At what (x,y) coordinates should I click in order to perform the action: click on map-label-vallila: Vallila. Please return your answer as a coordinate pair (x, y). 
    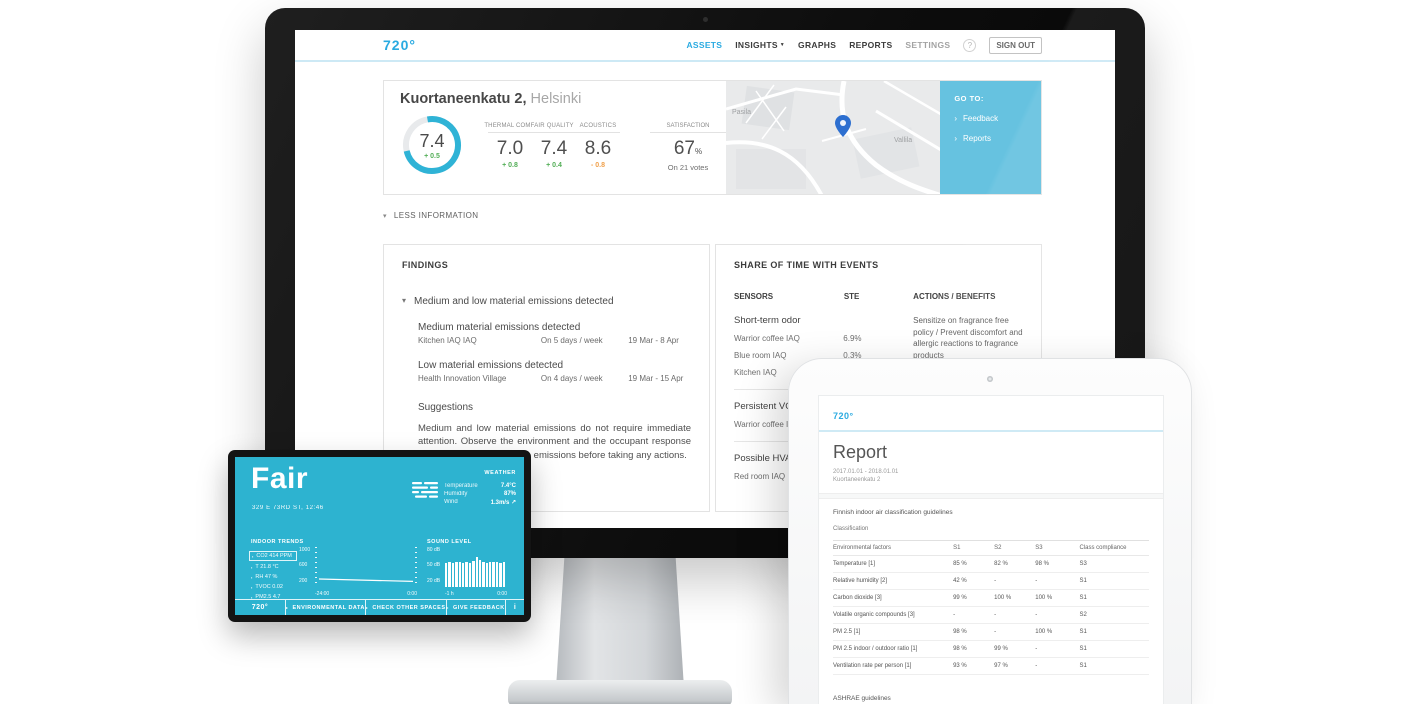
    Looking at the image, I should click on (903, 140).